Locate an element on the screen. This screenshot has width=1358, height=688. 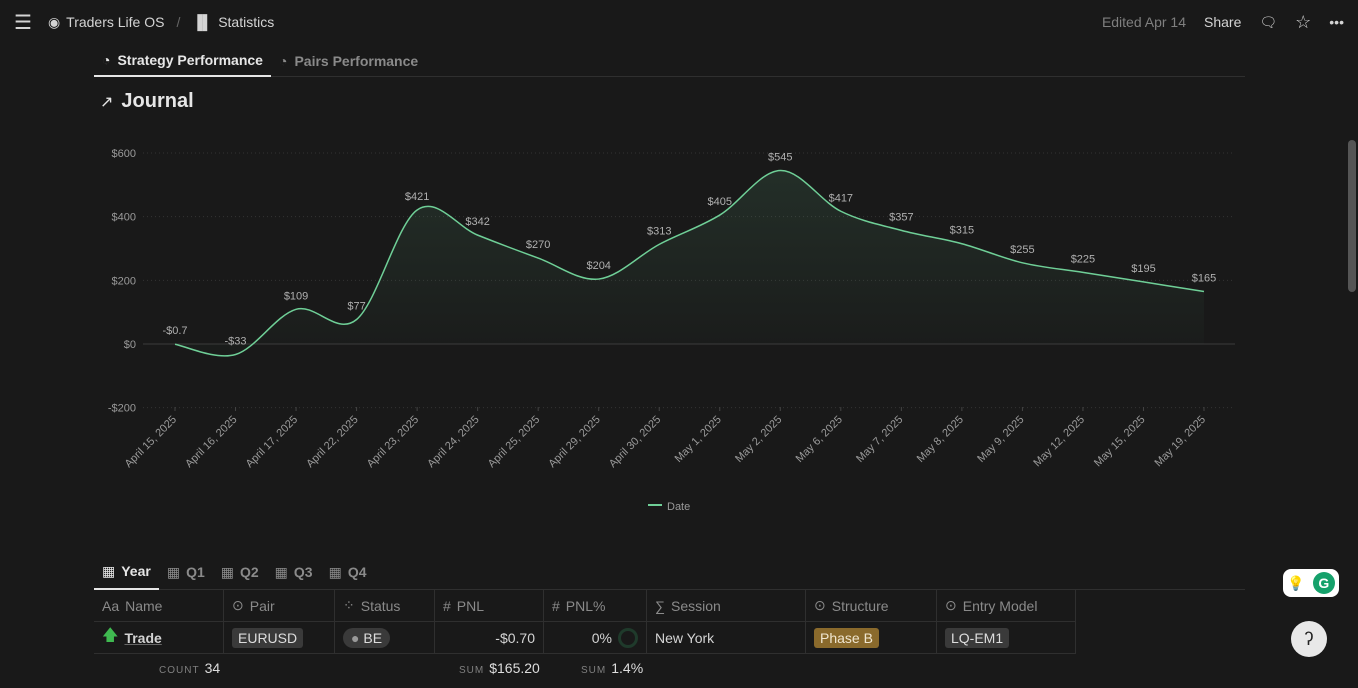
progress-ring is located at coordinates (628, 637).